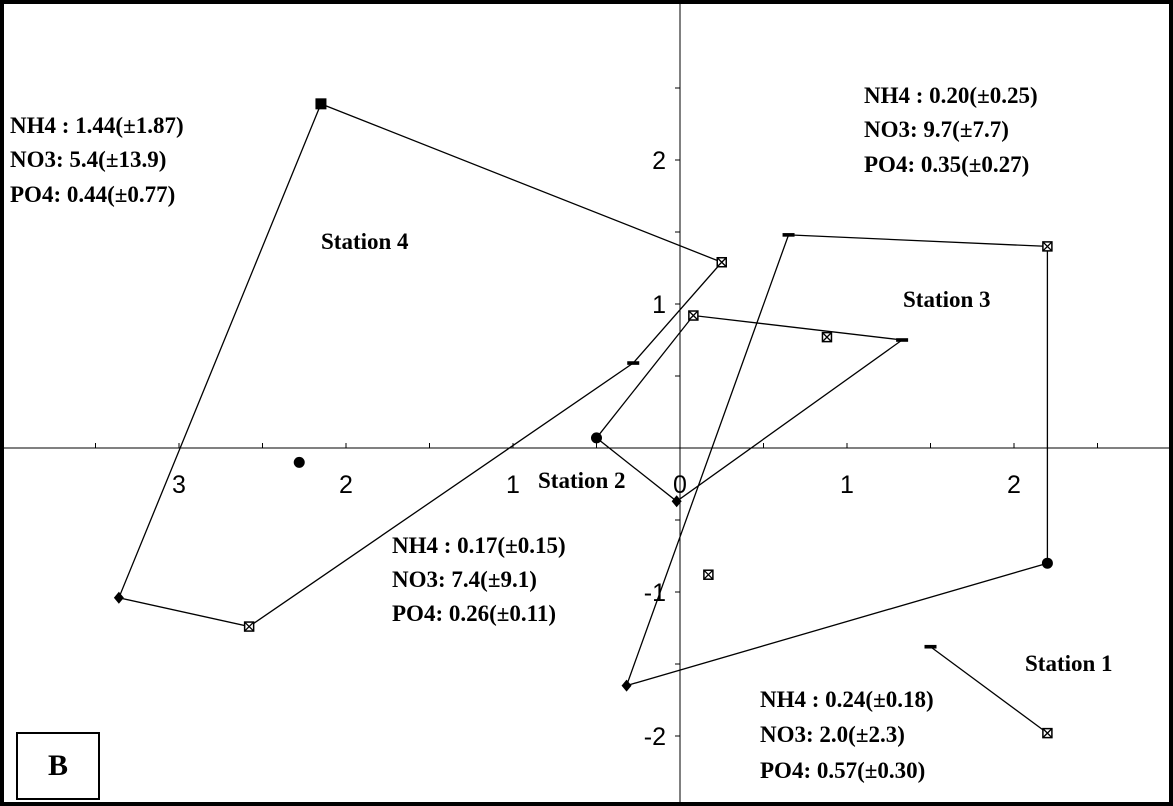  What do you see at coordinates (659, 161) in the screenshot?
I see `y-tick-label: 2` at bounding box center [659, 161].